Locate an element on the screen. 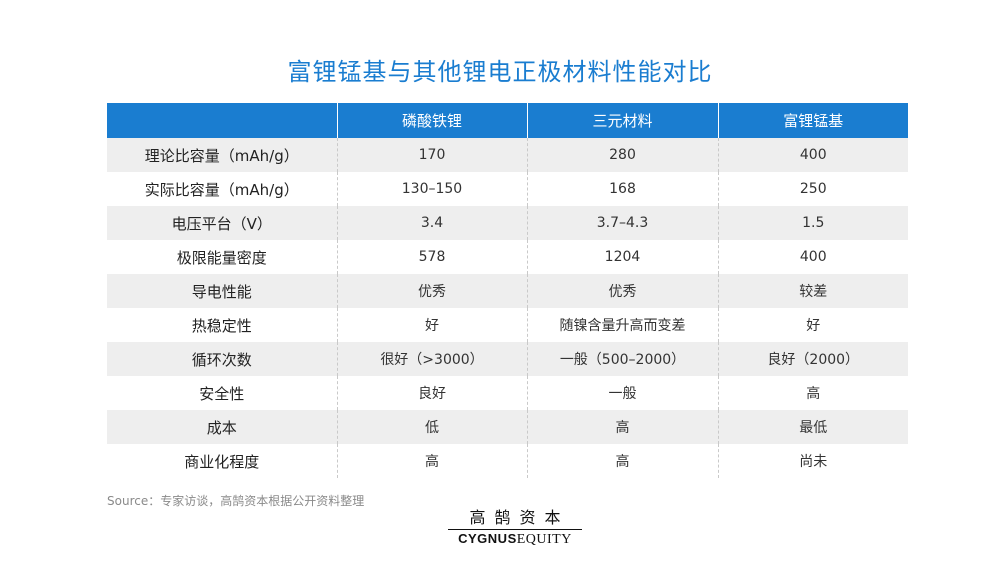 The width and height of the screenshot is (1000, 562). table-row: 商业化程度高高尚未 is located at coordinates (507, 461).